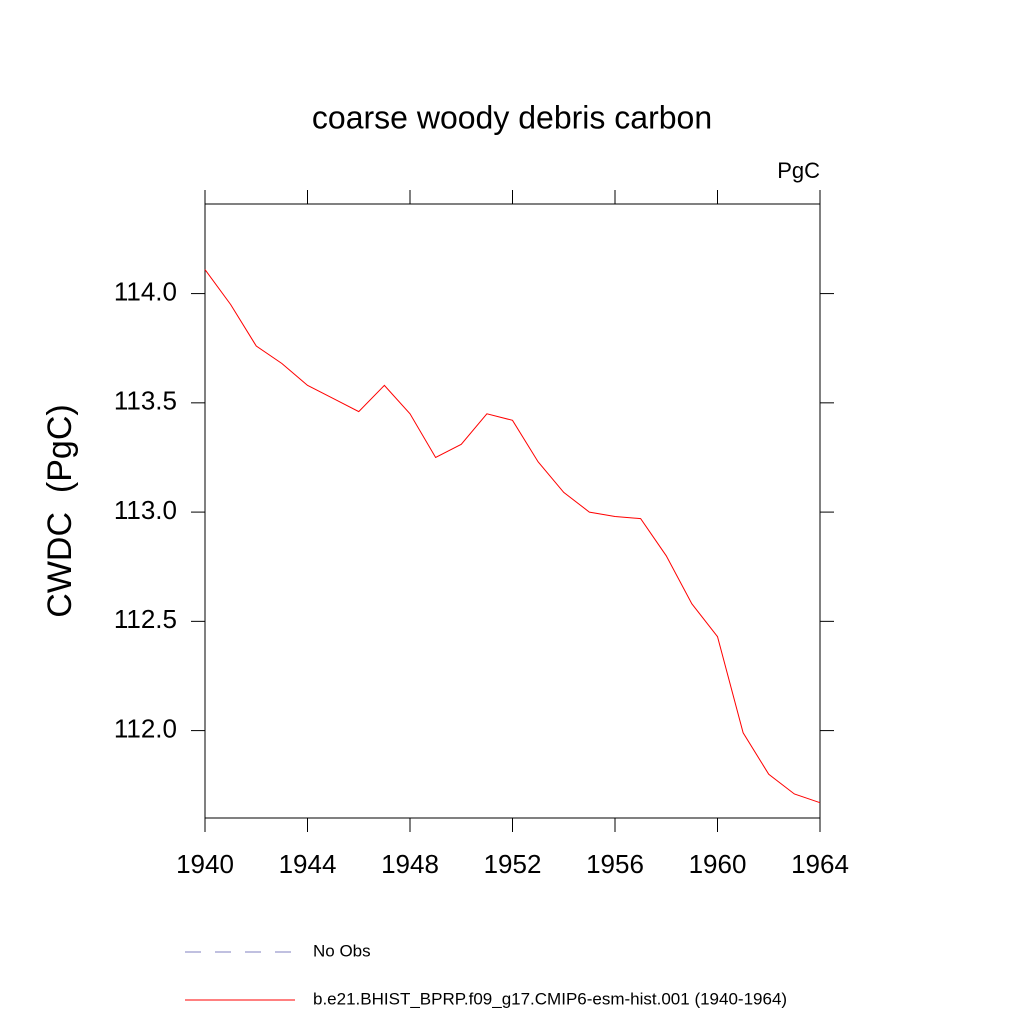  Describe the element at coordinates (342, 950) in the screenshot. I see `legend-label: No Obs` at that location.